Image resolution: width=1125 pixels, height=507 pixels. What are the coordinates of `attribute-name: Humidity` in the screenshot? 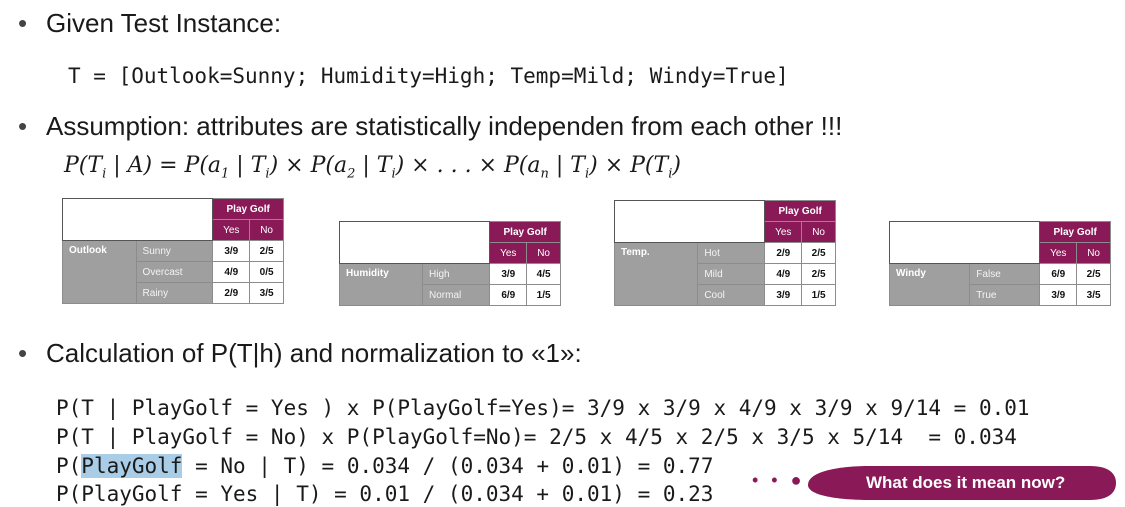 It's located at (381, 284).